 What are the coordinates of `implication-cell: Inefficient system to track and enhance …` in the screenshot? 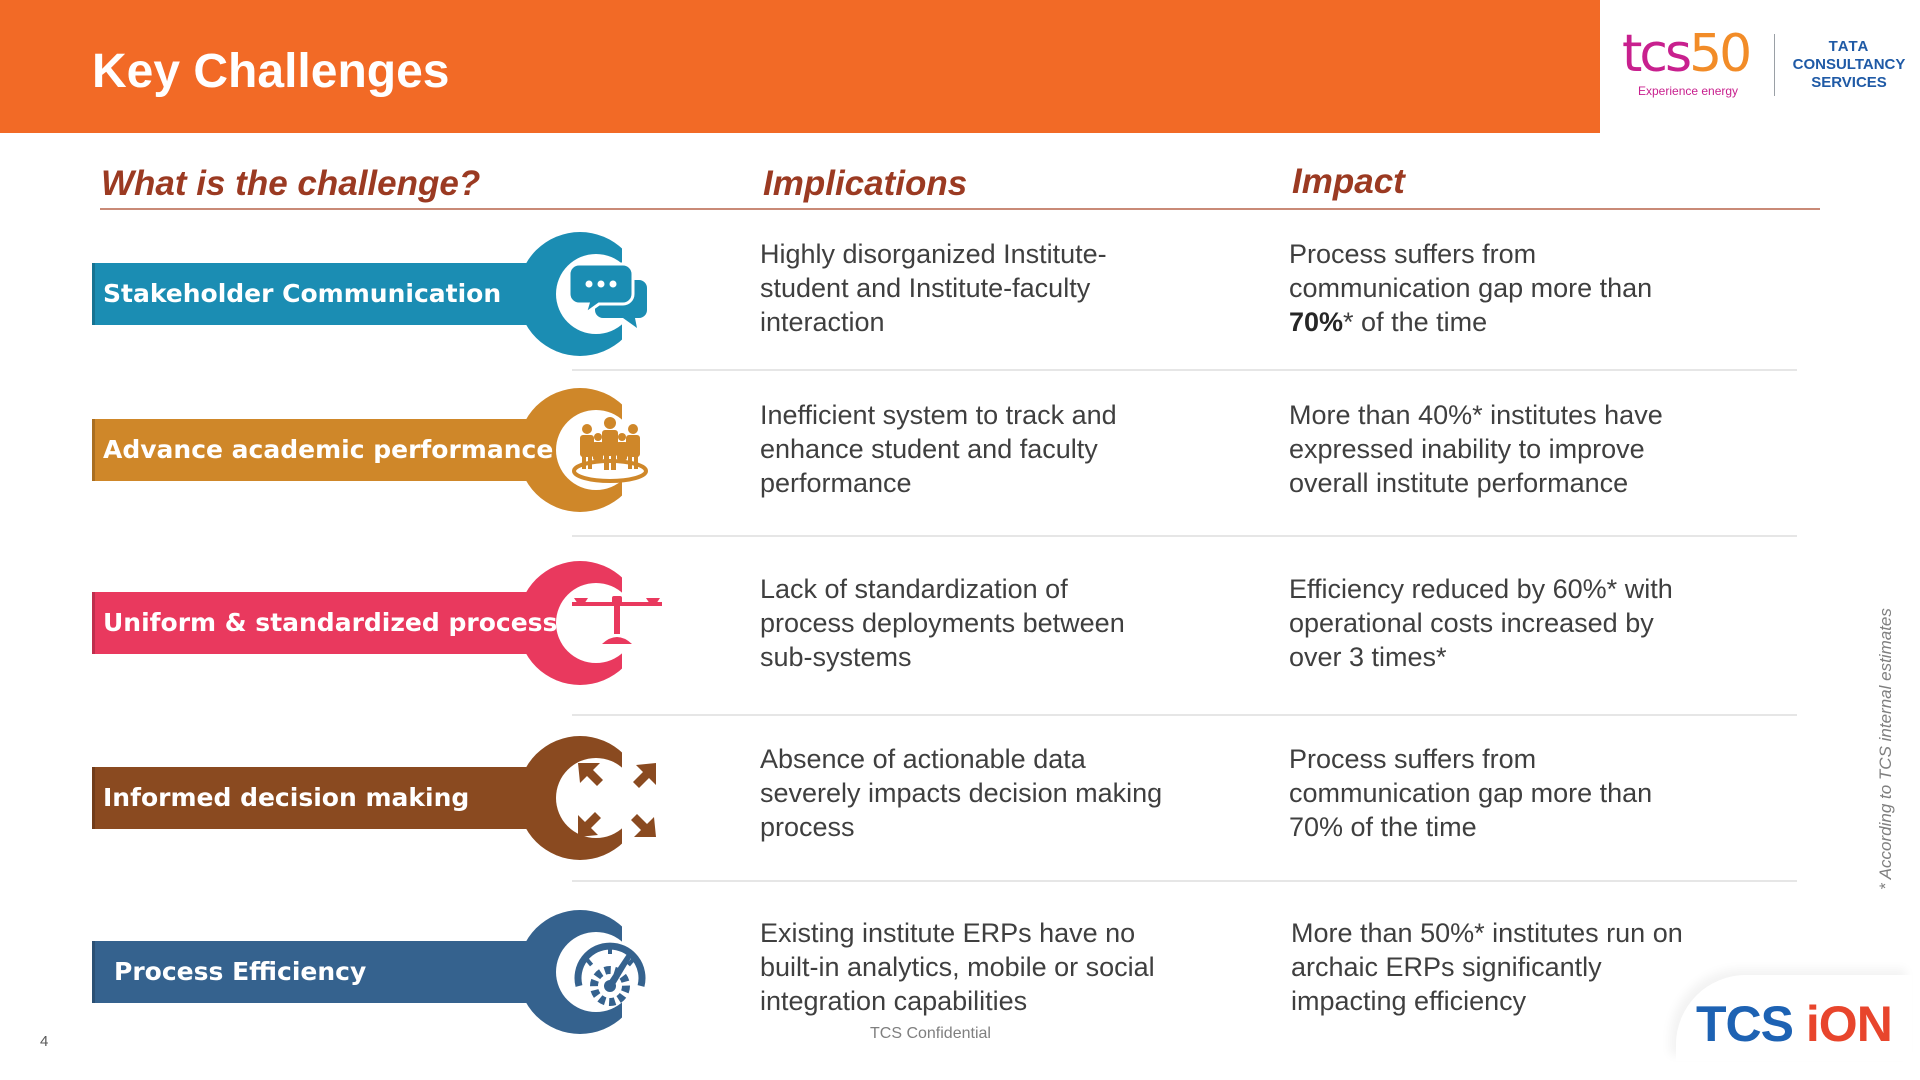 It's located at (938, 449).